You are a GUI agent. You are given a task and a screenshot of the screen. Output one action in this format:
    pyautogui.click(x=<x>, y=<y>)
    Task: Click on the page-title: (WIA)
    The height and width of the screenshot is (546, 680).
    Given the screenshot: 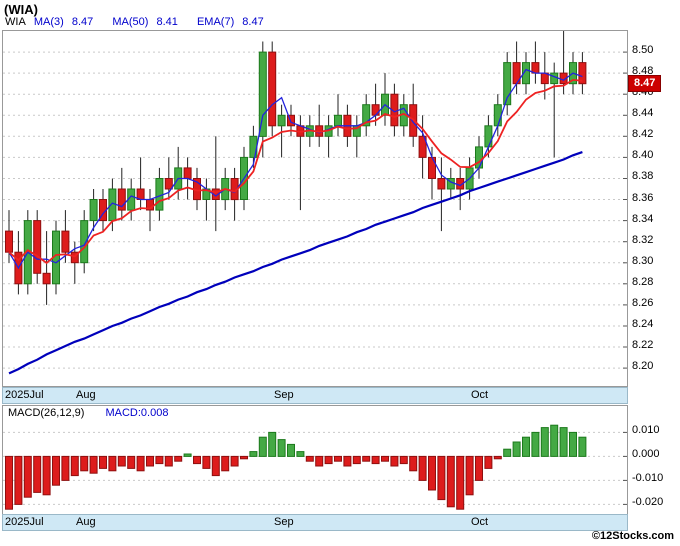 What is the action you would take?
    pyautogui.click(x=21, y=9)
    